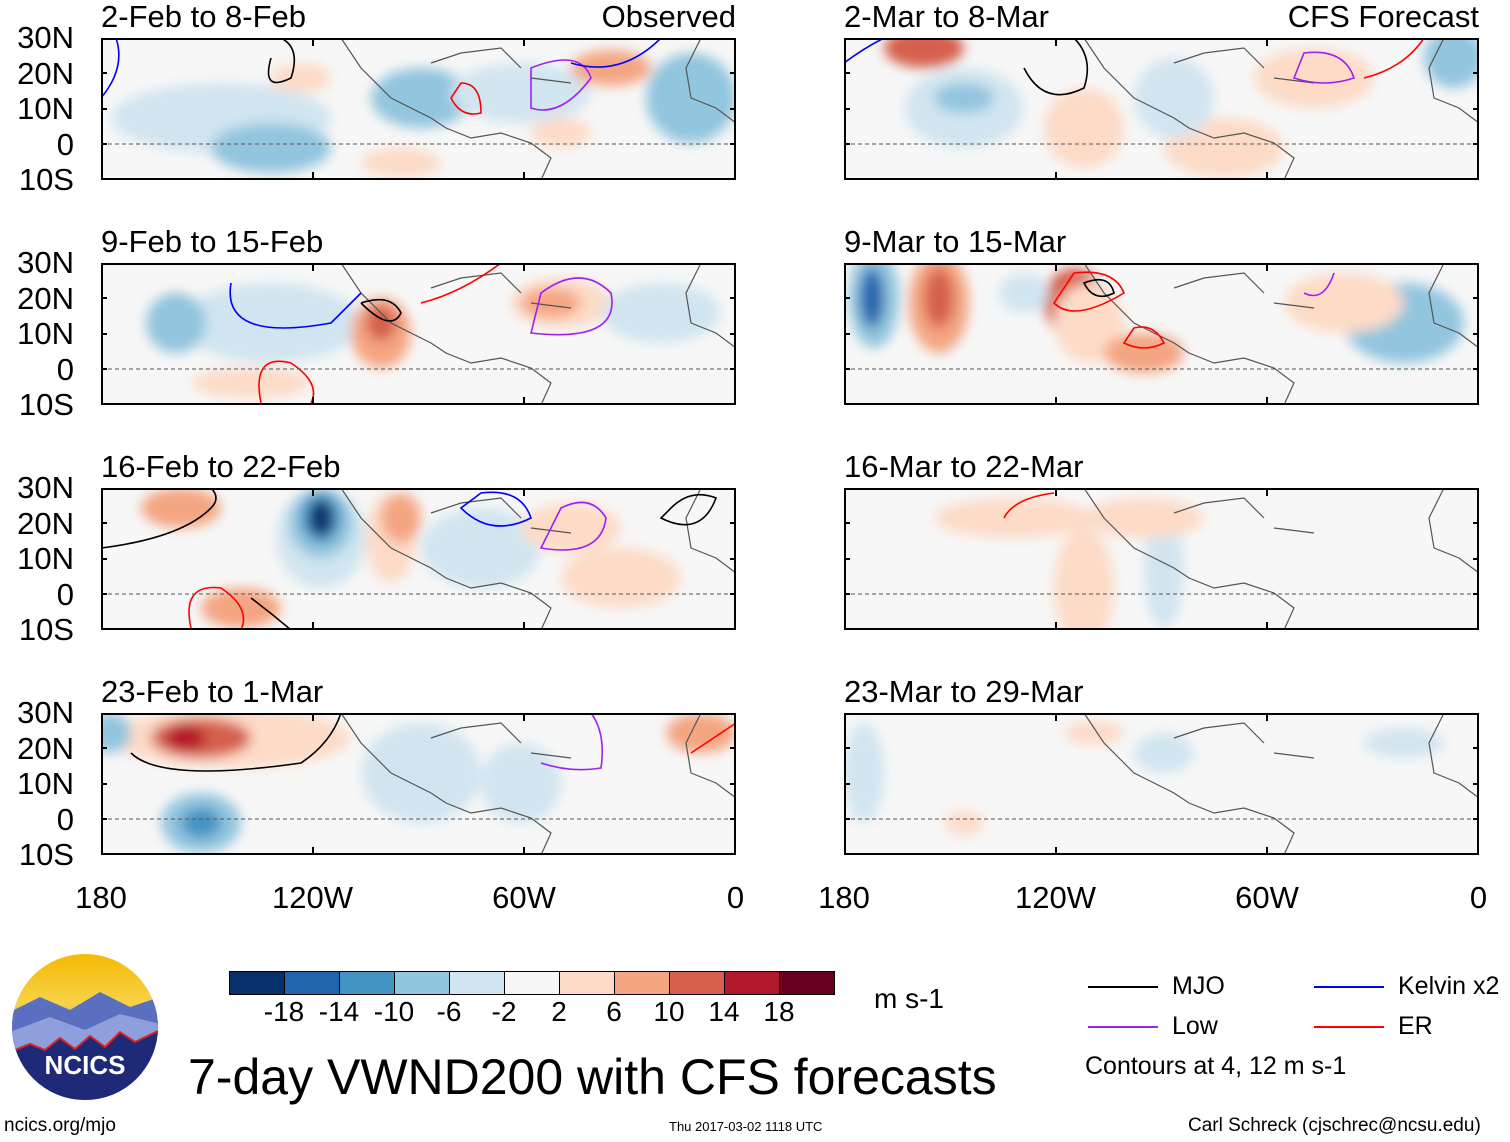 The image size is (1510, 1142). Describe the element at coordinates (1383, 17) in the screenshot. I see `panel-tag: CFS Forecast` at that location.